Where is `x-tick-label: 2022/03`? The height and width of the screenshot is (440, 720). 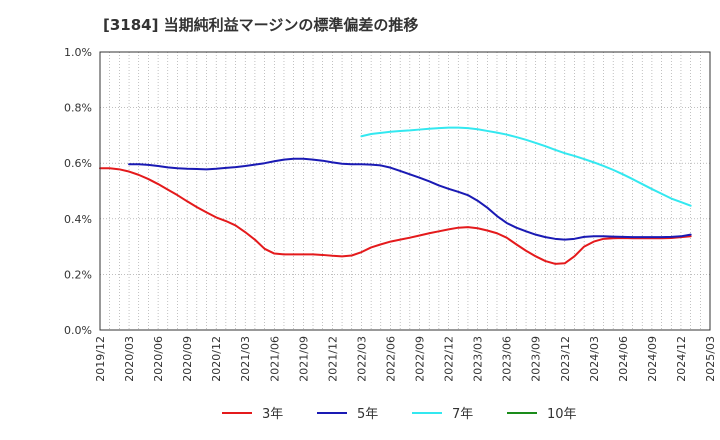 x-tick-label: 2022/03 is located at coordinates (361, 359).